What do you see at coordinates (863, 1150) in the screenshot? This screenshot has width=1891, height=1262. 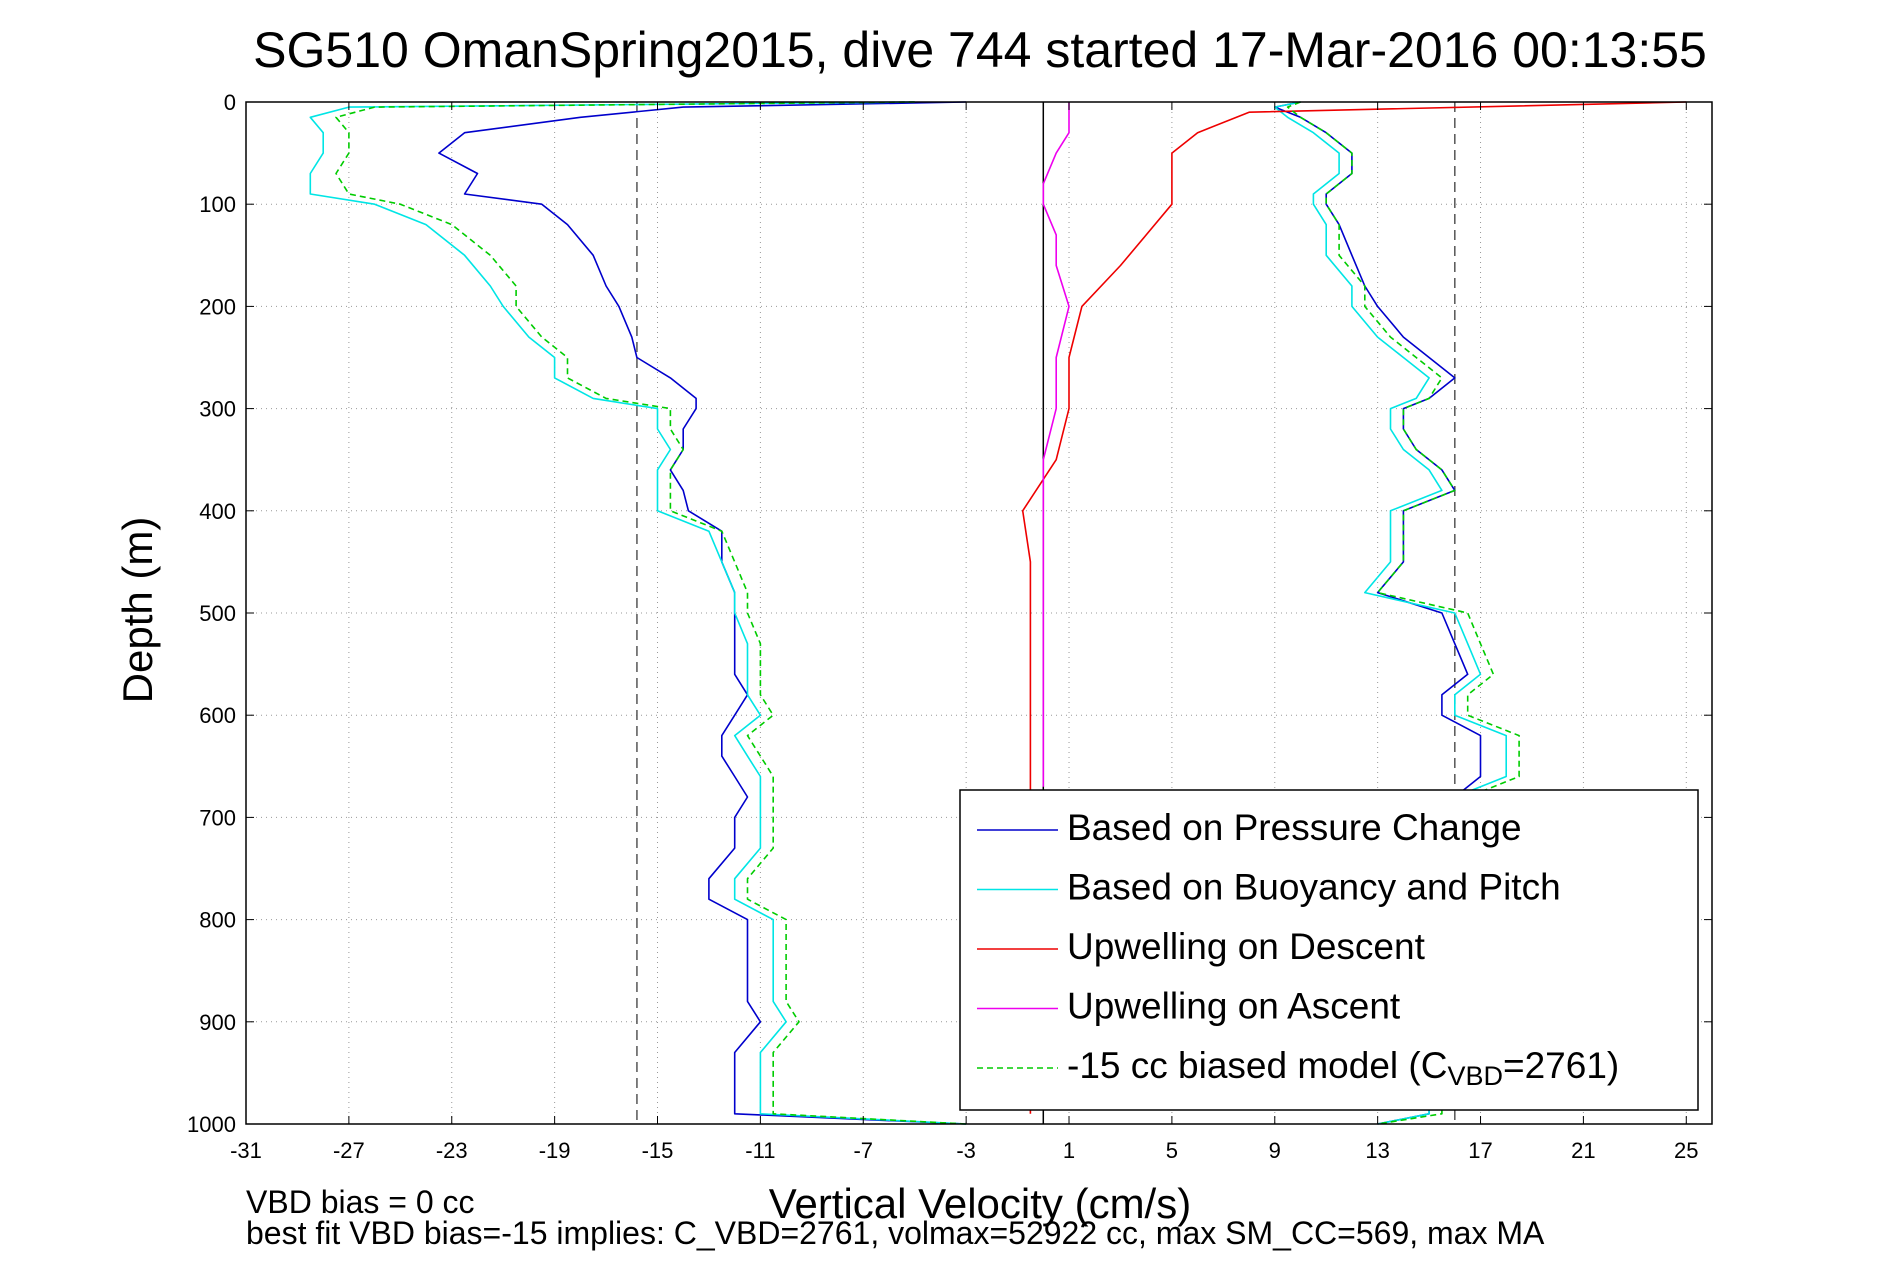 I see `x-tick-label: -7` at bounding box center [863, 1150].